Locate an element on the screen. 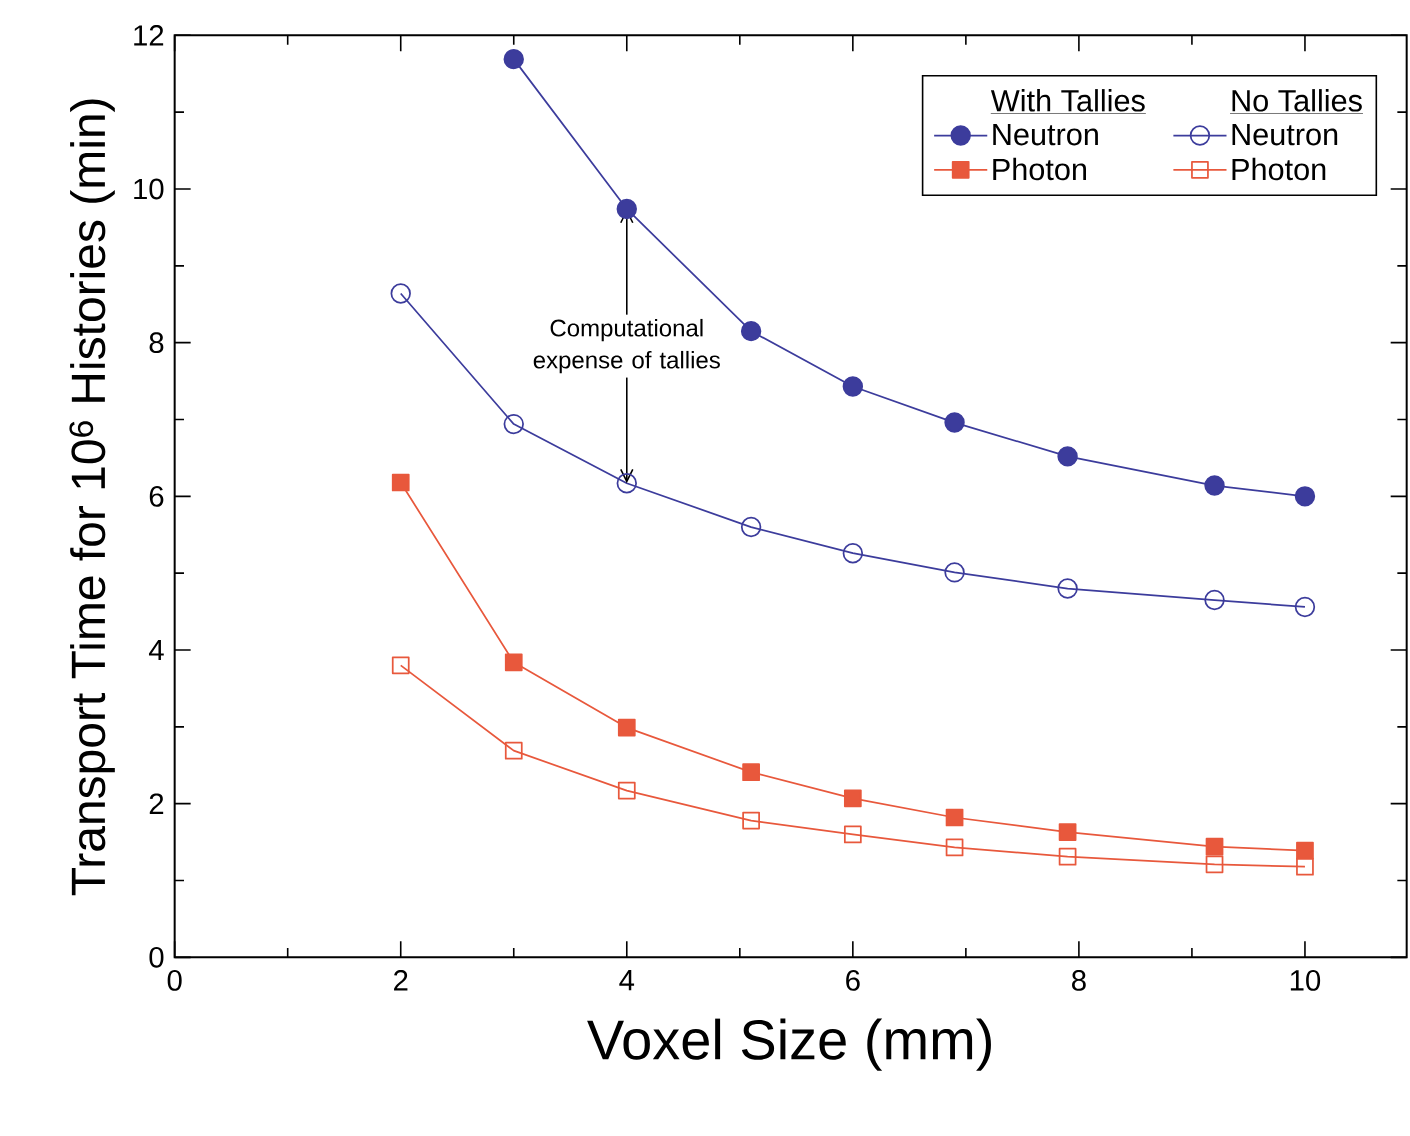 This screenshot has height=1136, width=1410. x-tick-label: 8 is located at coordinates (1079, 980).